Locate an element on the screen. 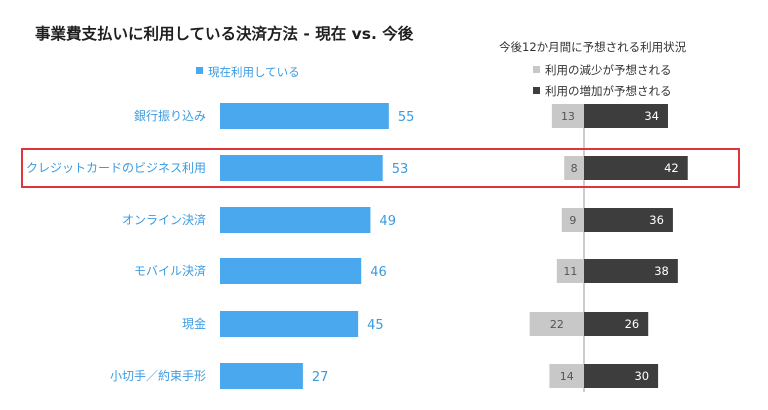 Image resolution: width=768 pixels, height=410 pixels. legend-current-label: 現在利用している is located at coordinates (254, 72).